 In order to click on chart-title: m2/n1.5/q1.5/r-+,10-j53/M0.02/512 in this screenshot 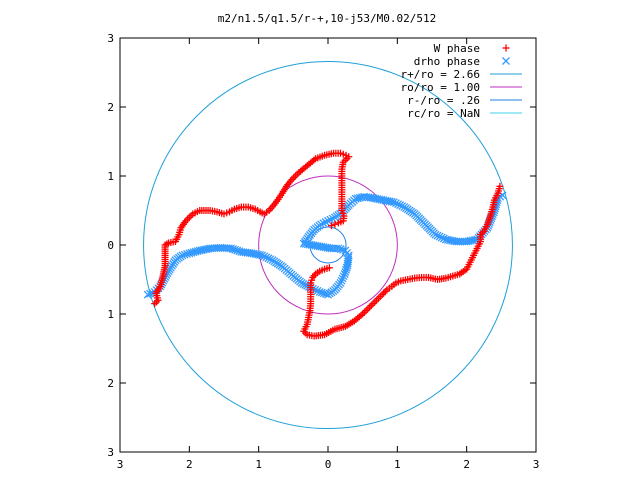, I will do `click(327, 18)`.